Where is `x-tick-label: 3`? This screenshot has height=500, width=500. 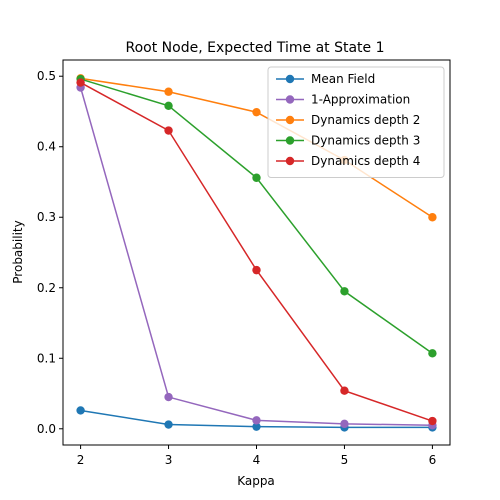 x-tick-label: 3 is located at coordinates (169, 460).